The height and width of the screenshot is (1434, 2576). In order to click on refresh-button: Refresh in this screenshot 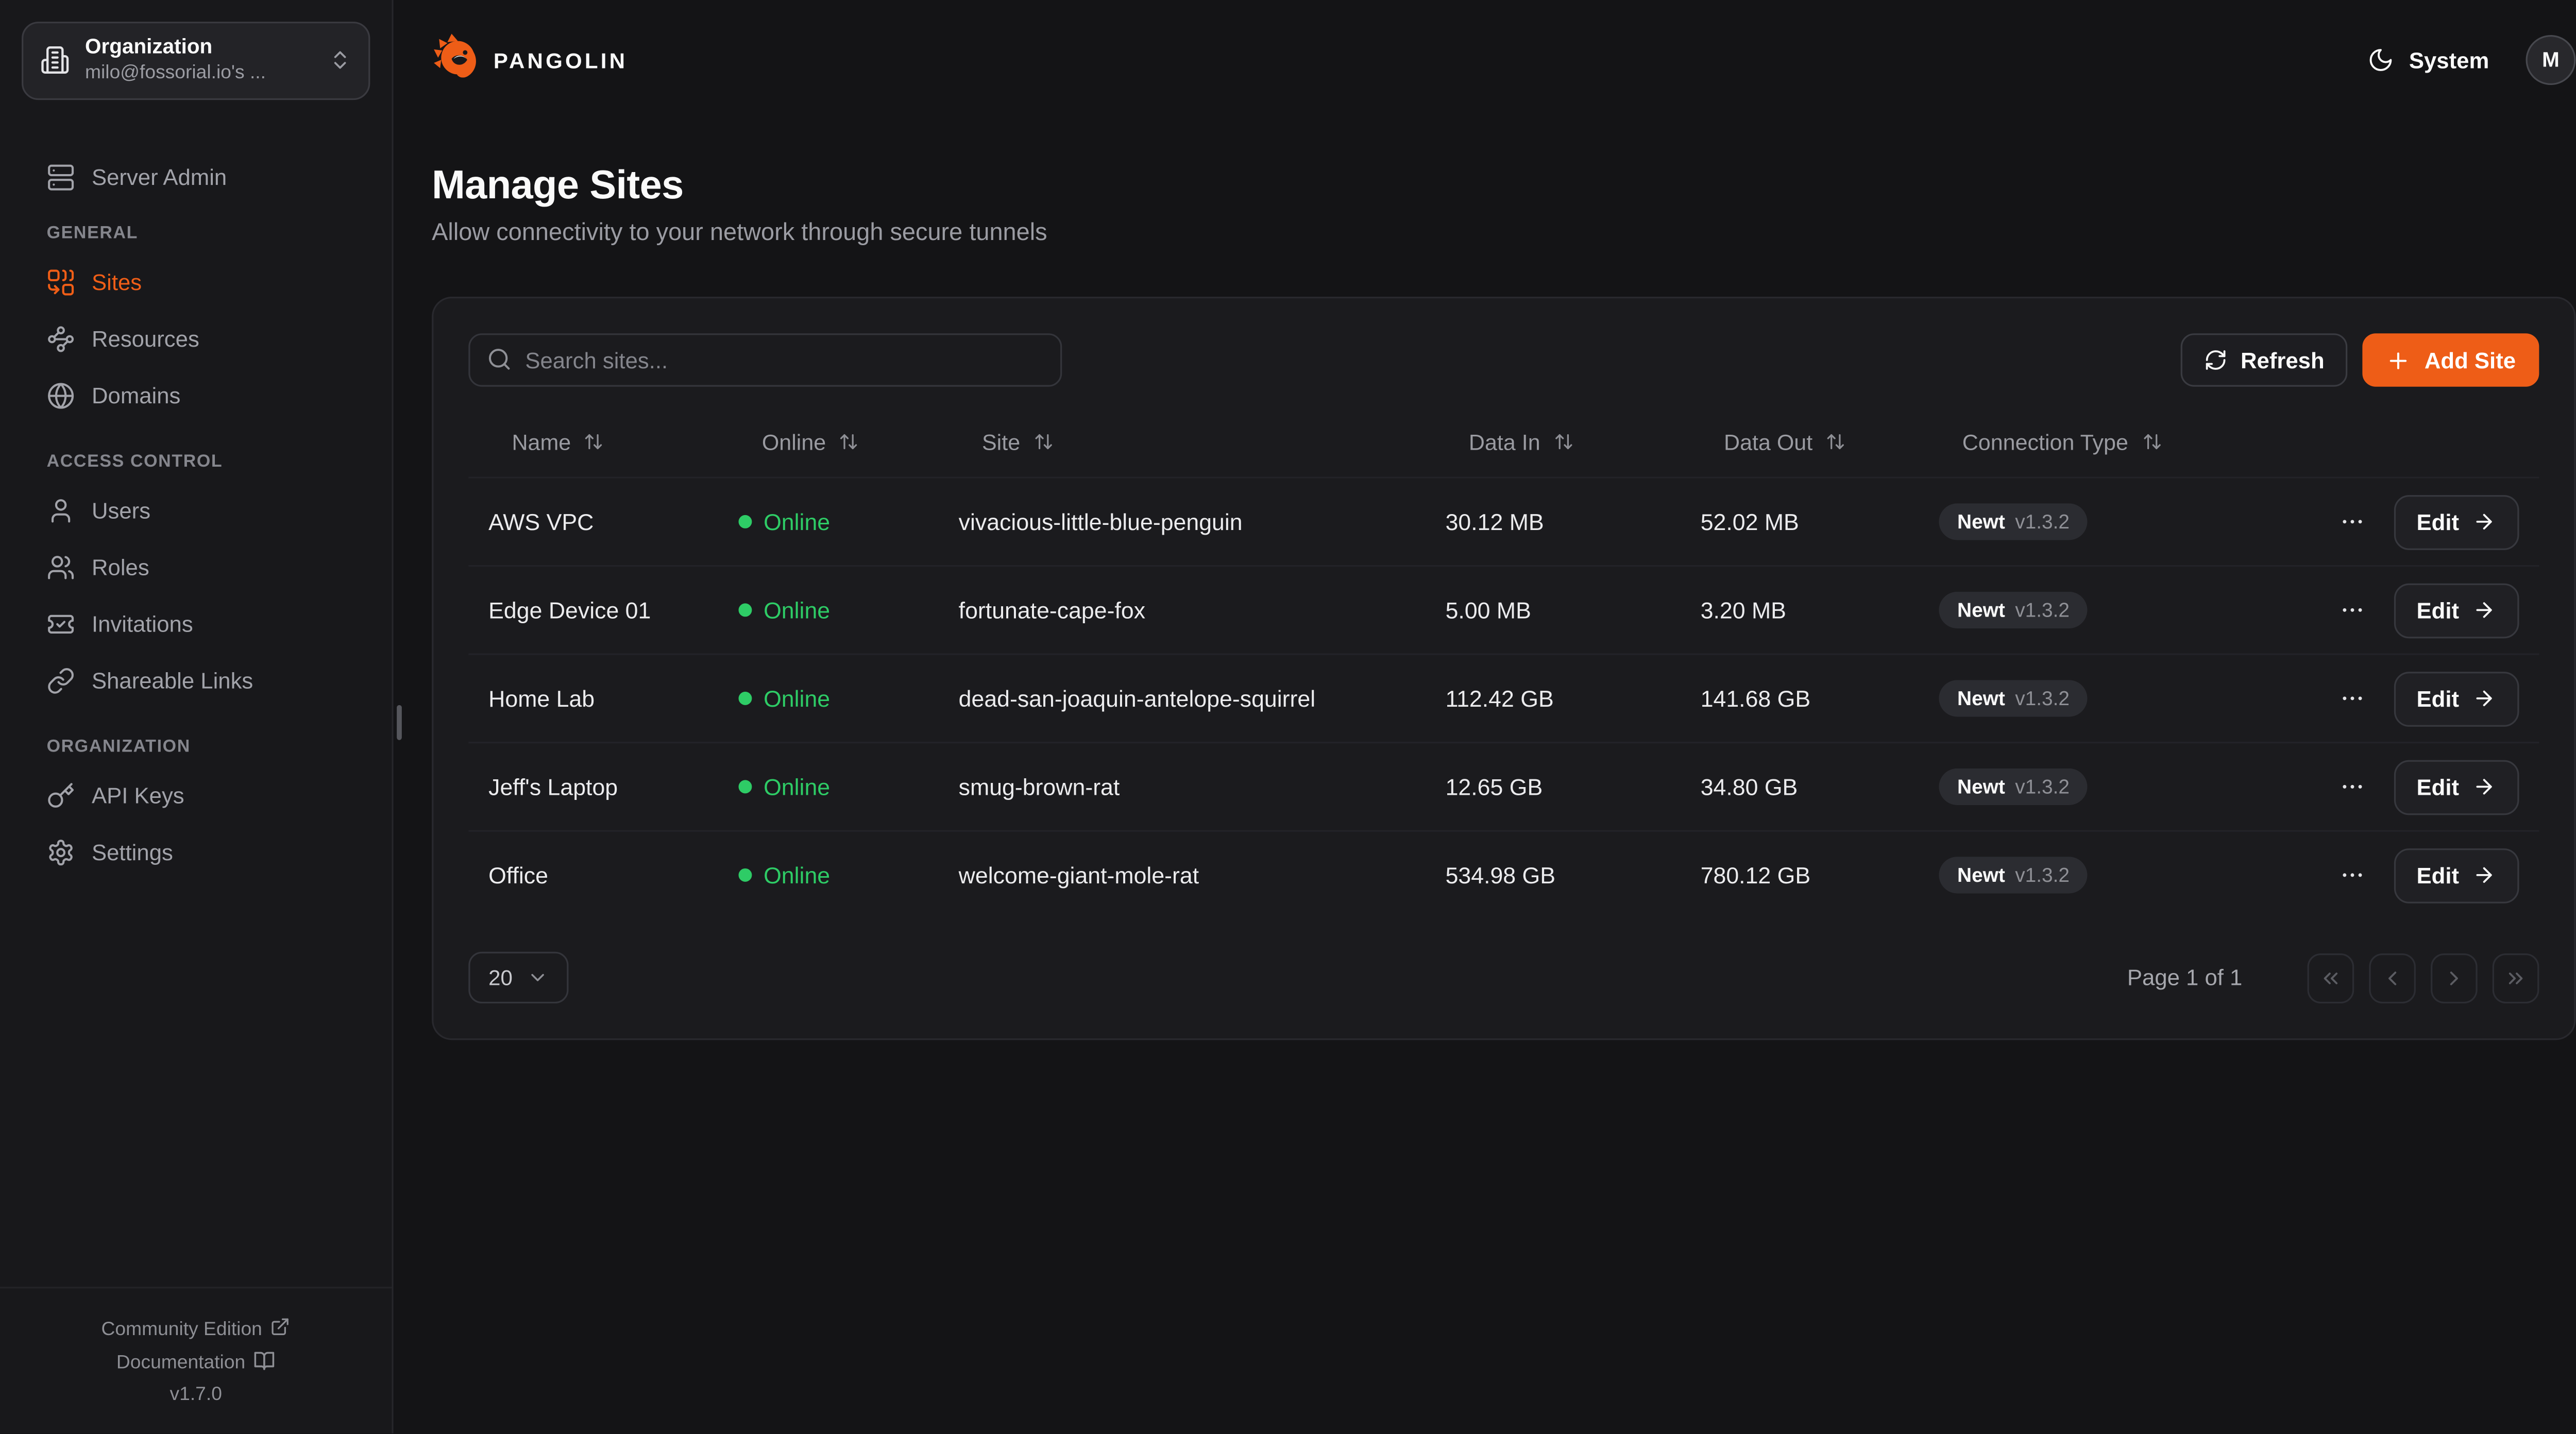, I will do `click(2264, 360)`.